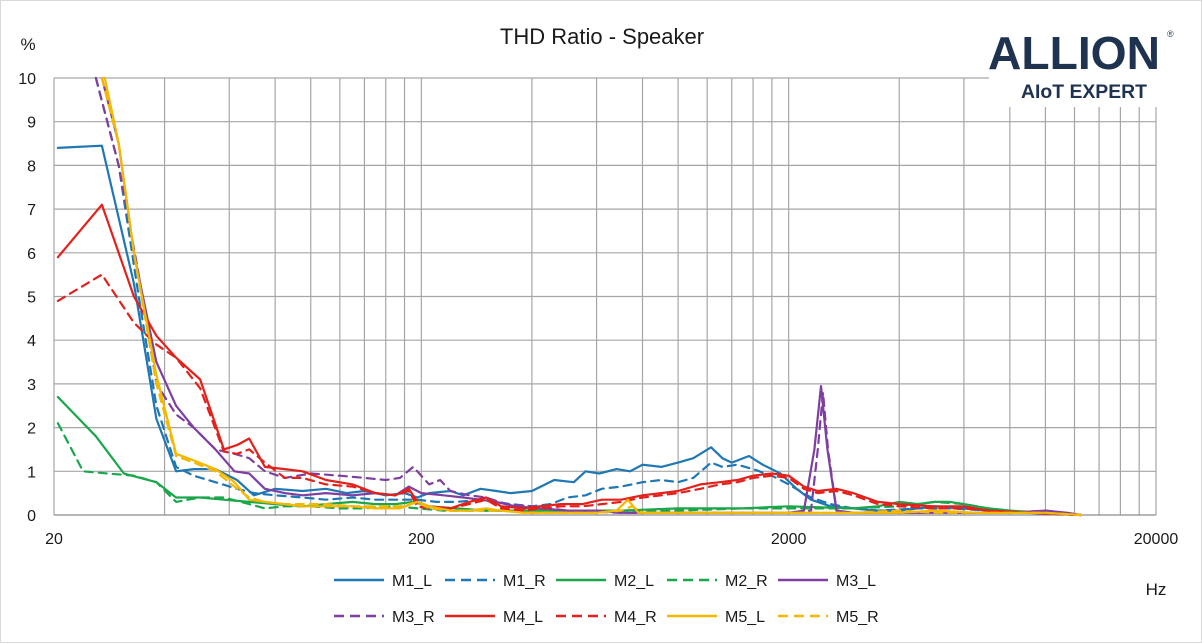 This screenshot has height=644, width=1202. What do you see at coordinates (789, 539) in the screenshot?
I see `x-tick-label: 2000` at bounding box center [789, 539].